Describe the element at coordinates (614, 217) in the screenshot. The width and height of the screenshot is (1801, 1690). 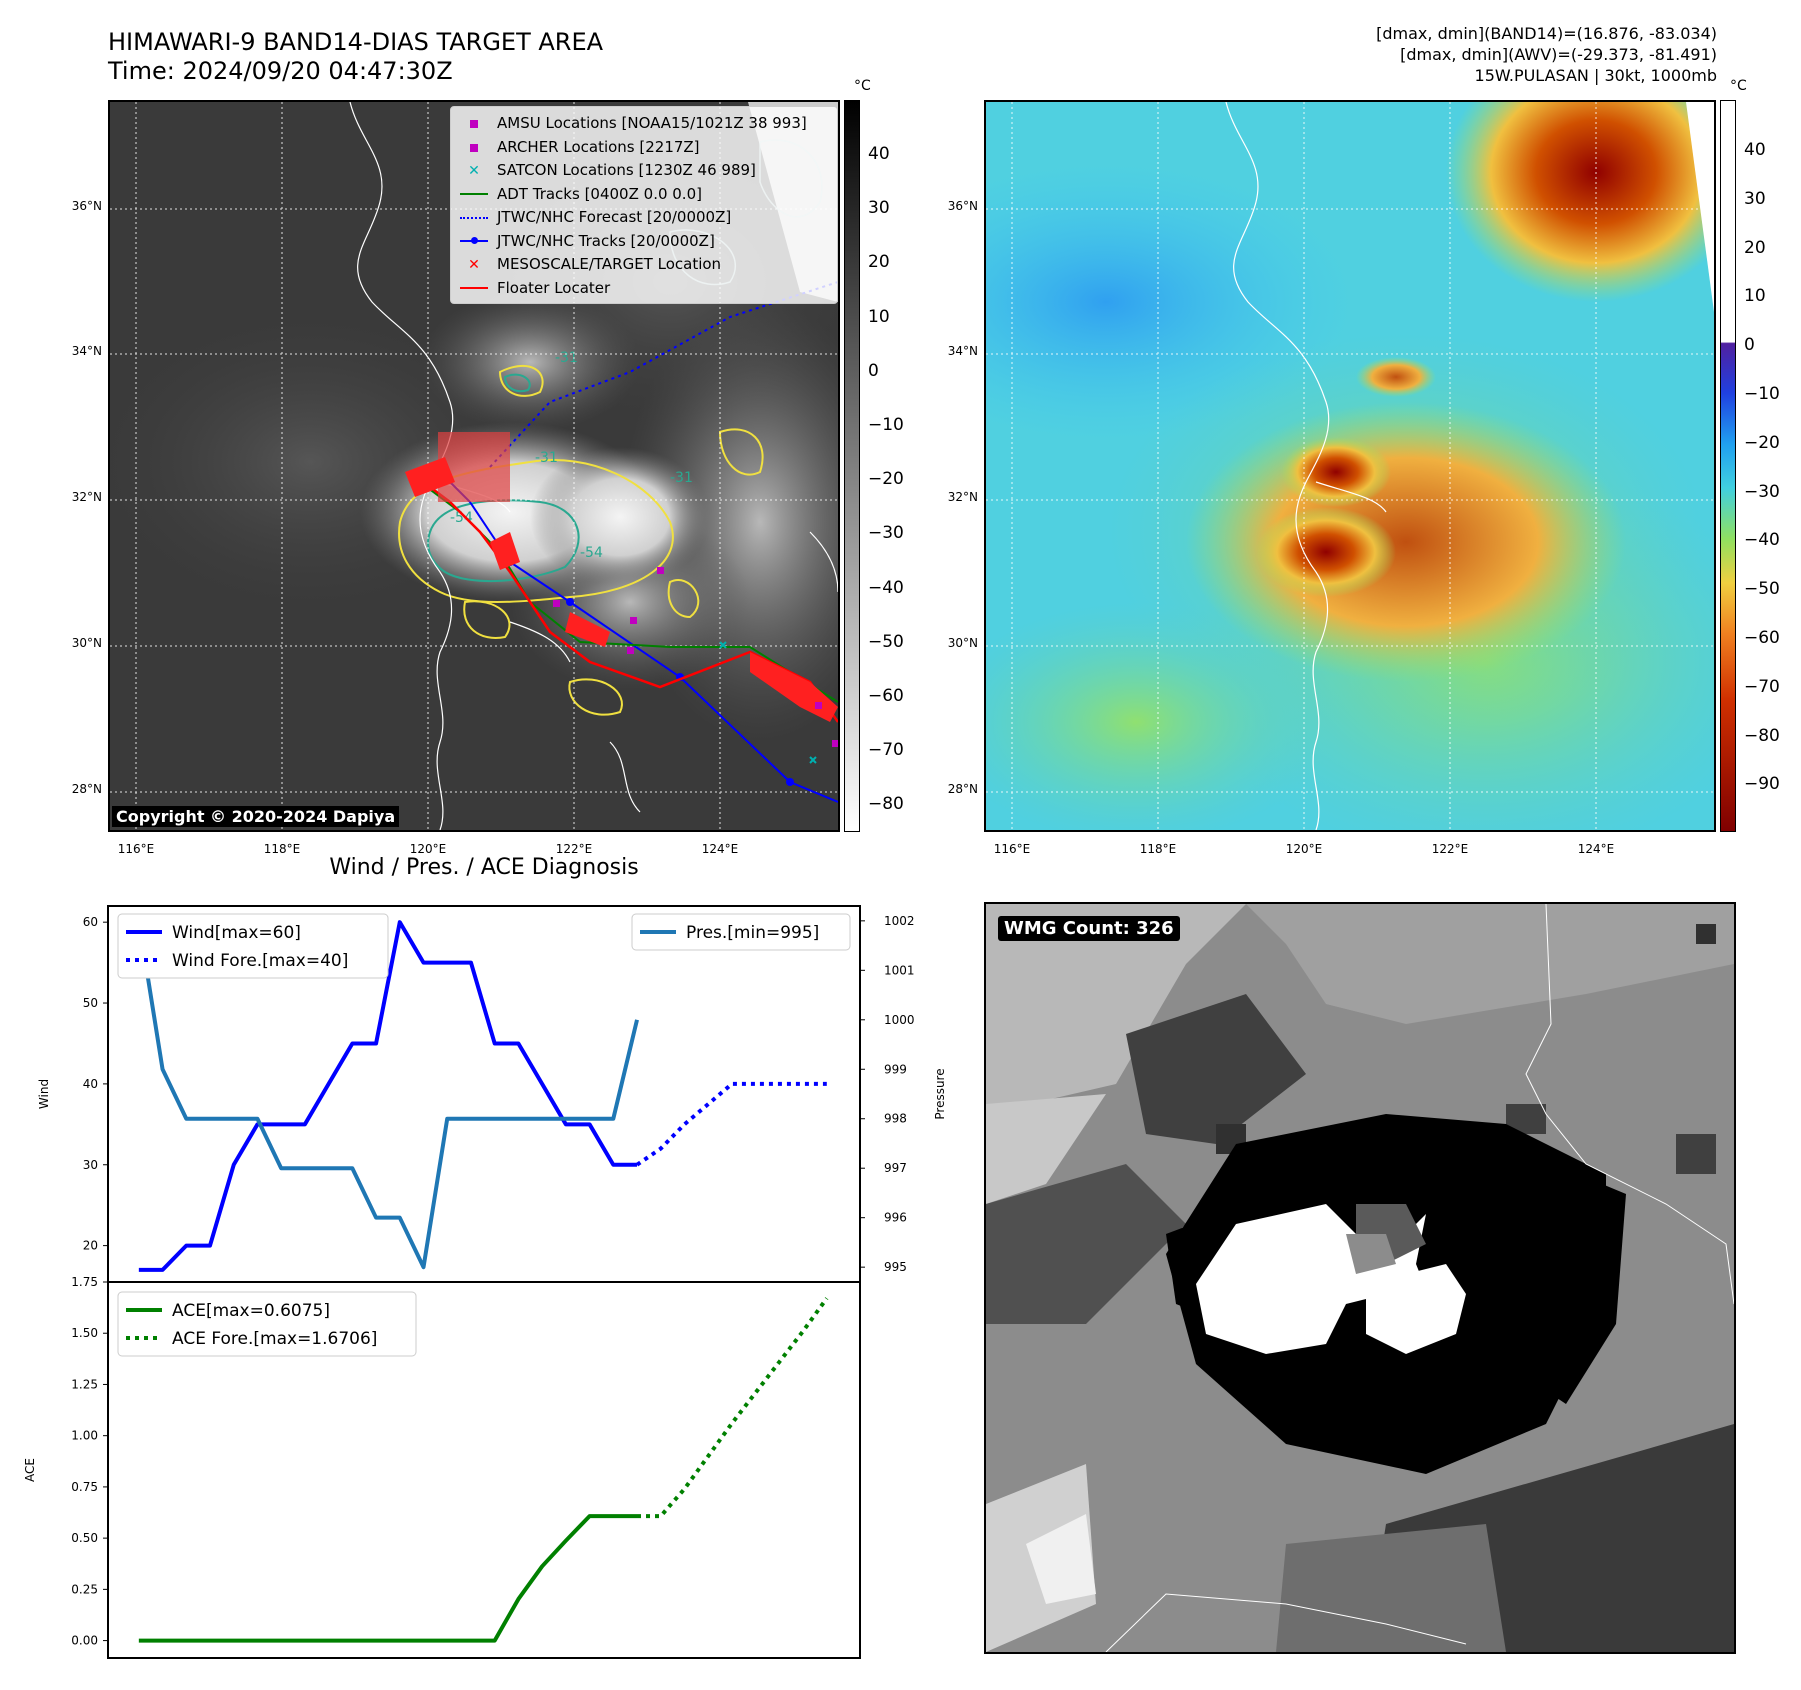
I see `legend-label: JTWC/NHC Forecast [20/0000Z]` at that location.